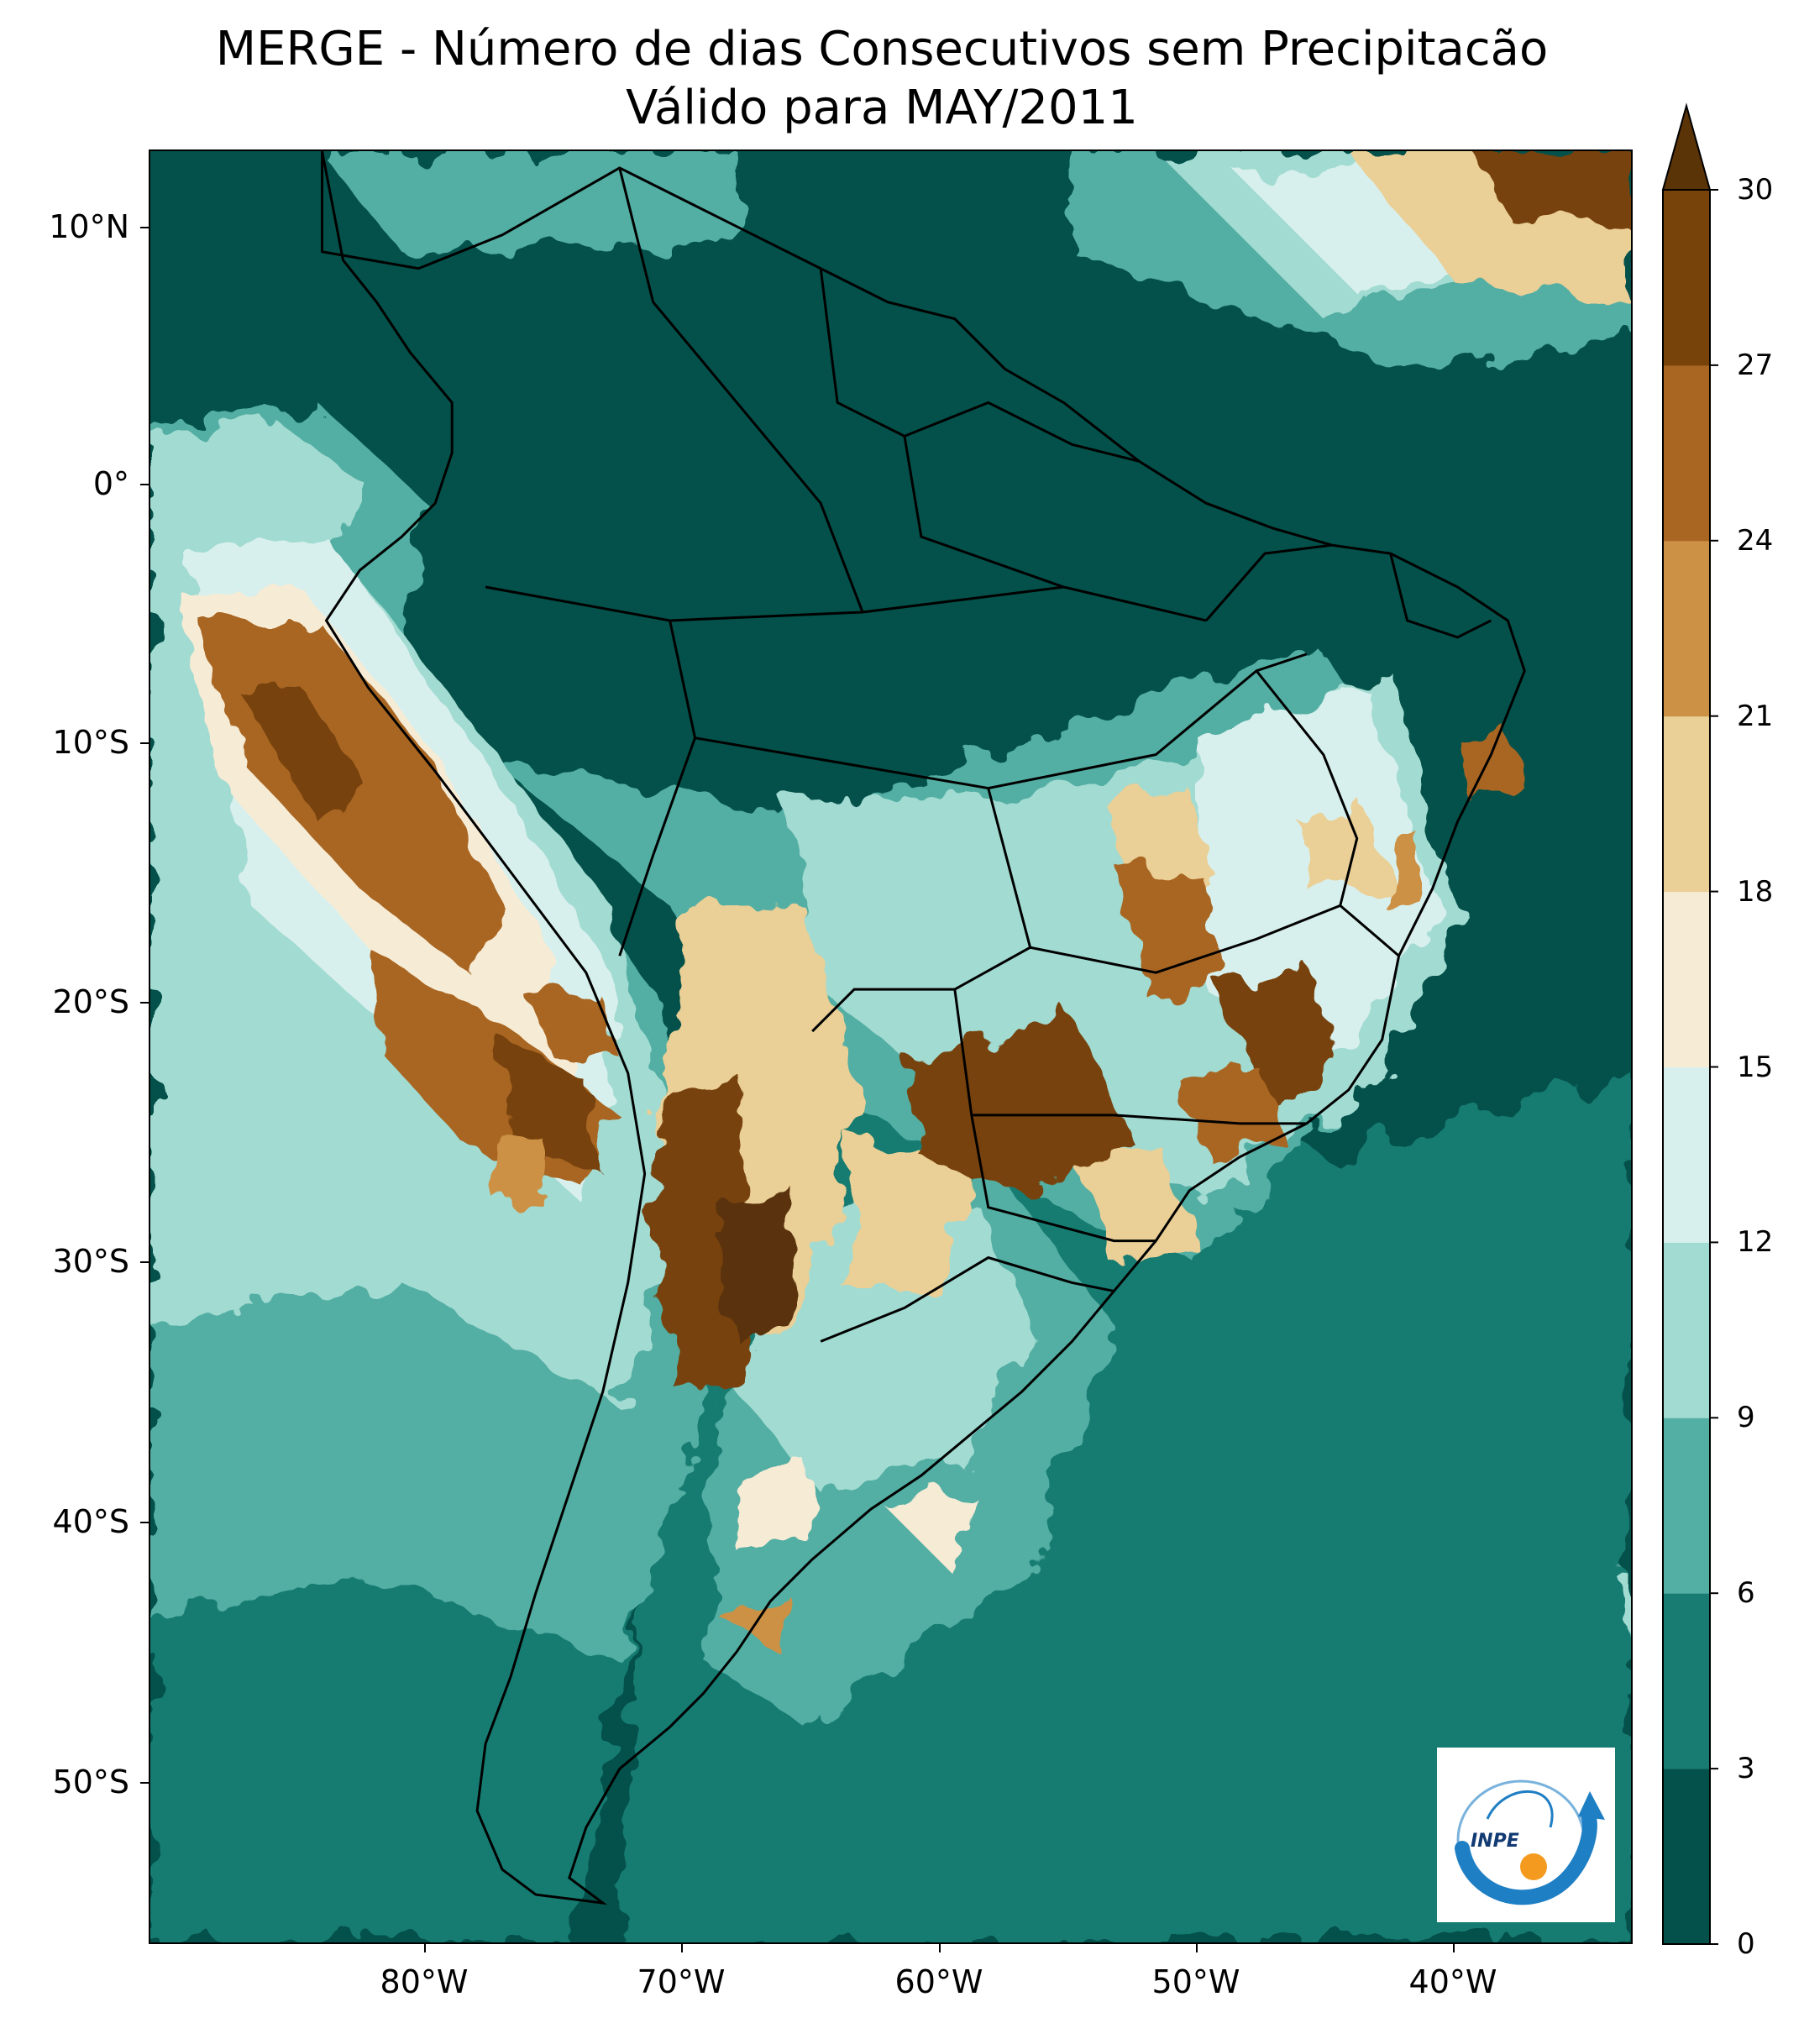 This screenshot has width=1804, height=2044. I want to click on colorbar-tick-label: 15, so click(1755, 1067).